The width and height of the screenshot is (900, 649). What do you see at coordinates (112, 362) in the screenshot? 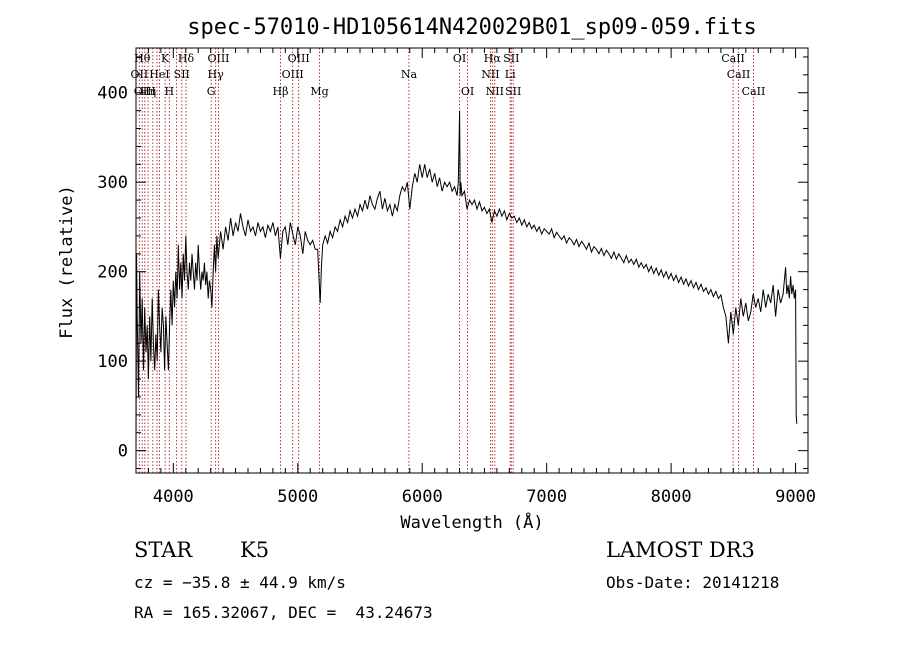
I see `y-tick-label: 100` at bounding box center [112, 362].